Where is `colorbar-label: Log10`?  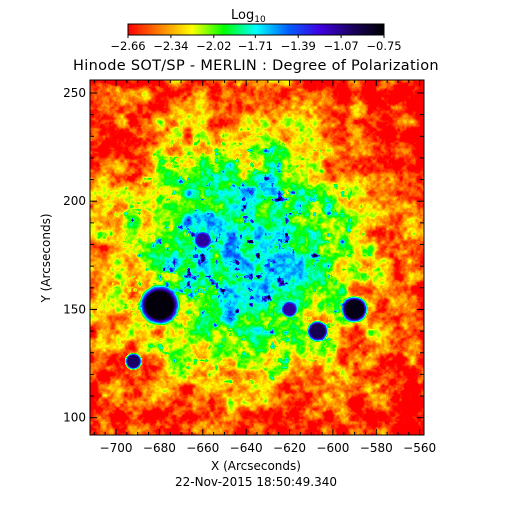 colorbar-label: Log10 is located at coordinates (248, 16).